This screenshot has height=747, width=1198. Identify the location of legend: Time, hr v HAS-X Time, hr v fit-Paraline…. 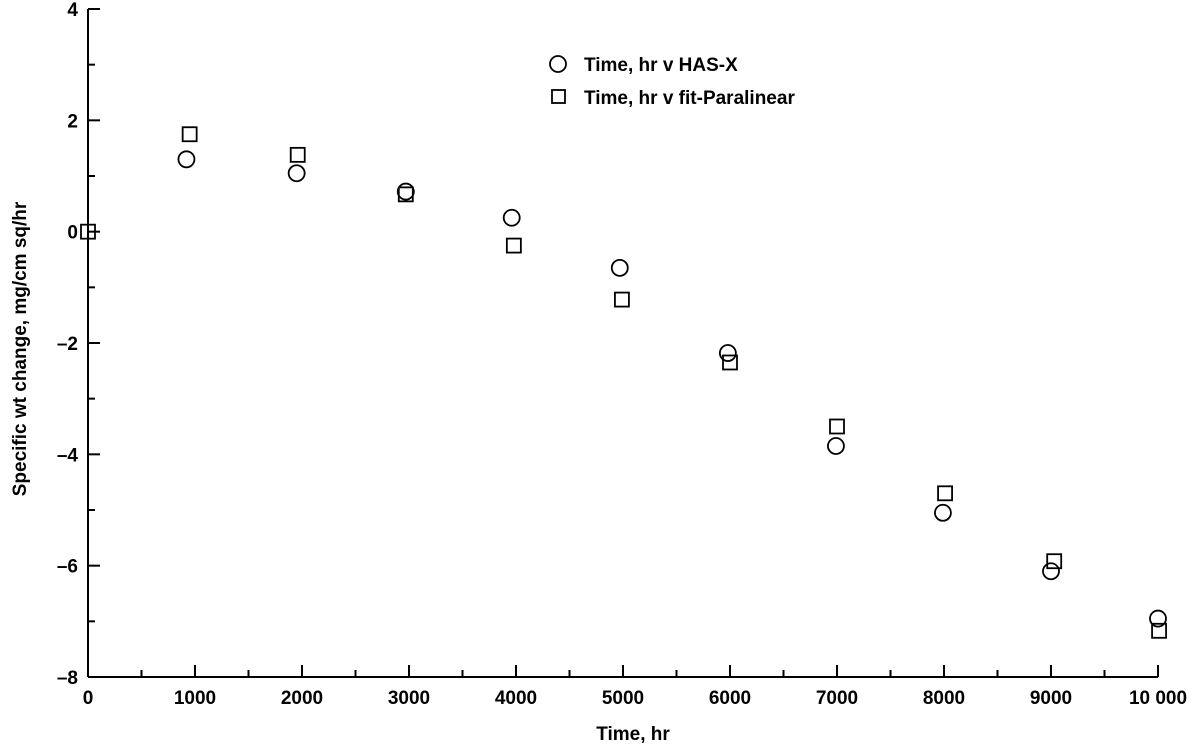
(672, 82).